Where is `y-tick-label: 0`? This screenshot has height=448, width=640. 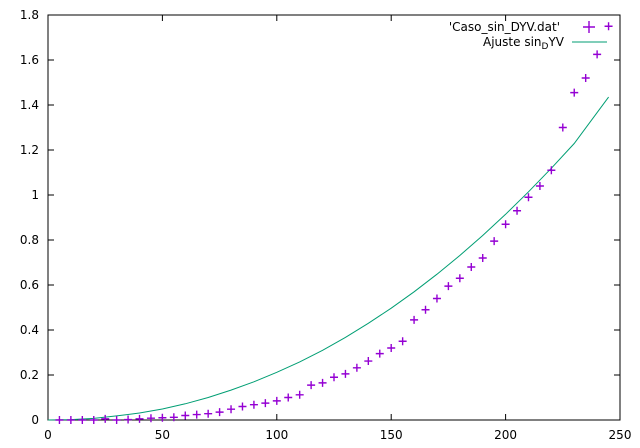
y-tick-label: 0 is located at coordinates (35, 420).